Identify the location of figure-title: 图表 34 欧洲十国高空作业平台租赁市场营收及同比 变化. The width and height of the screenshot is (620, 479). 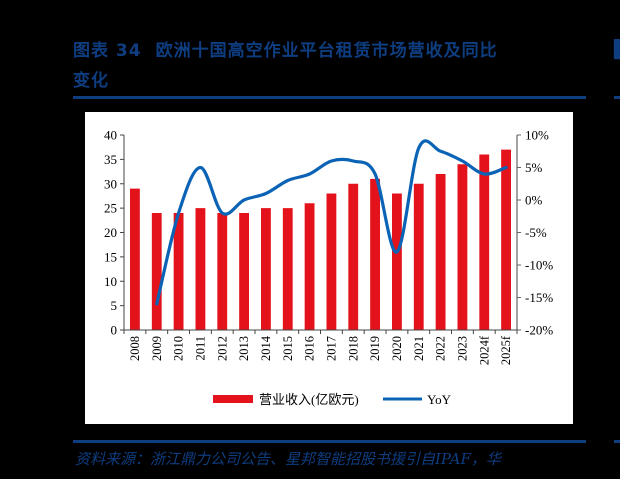
(328, 66).